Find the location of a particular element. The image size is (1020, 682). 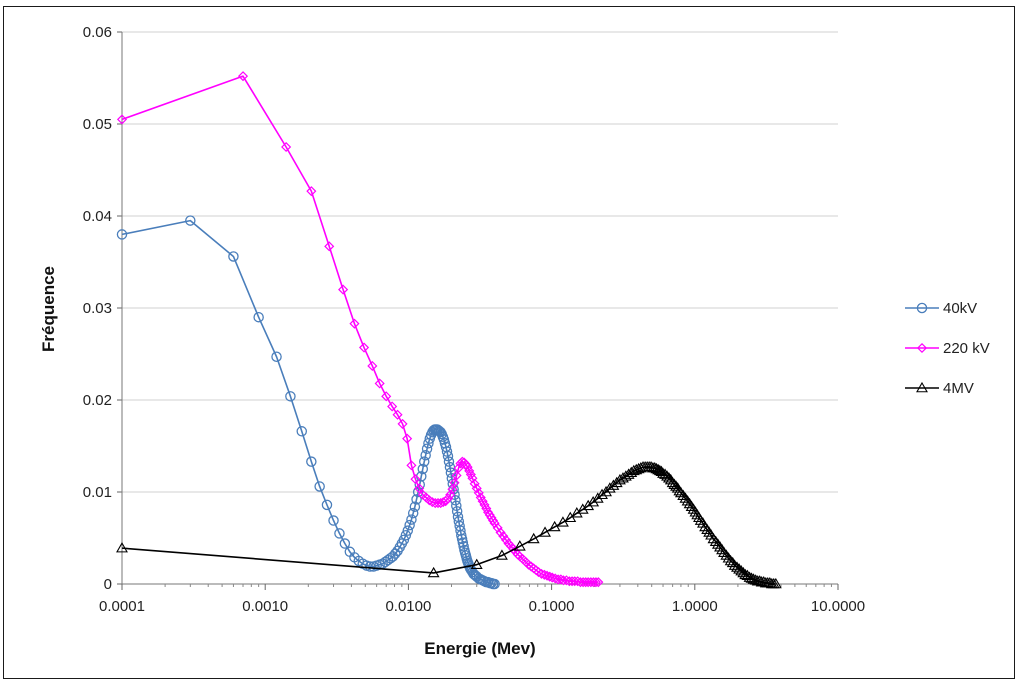

legend: 40kV 220 kV 4MV is located at coordinates (947, 348).